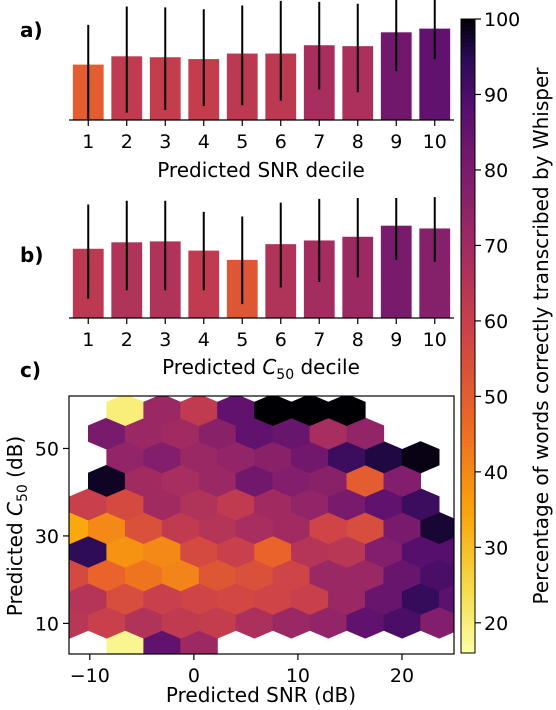 This screenshot has height=710, width=556. Describe the element at coordinates (496, 95) in the screenshot. I see `colorbar-tick-label: 90` at that location.